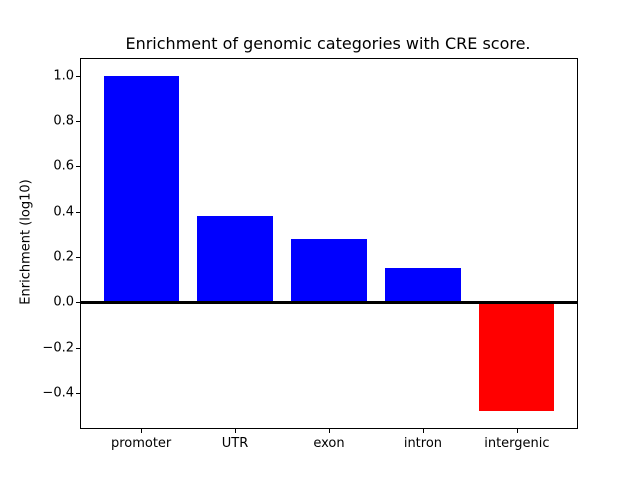 The height and width of the screenshot is (480, 640). Describe the element at coordinates (78, 167) in the screenshot. I see `y-tick-0.6` at that location.